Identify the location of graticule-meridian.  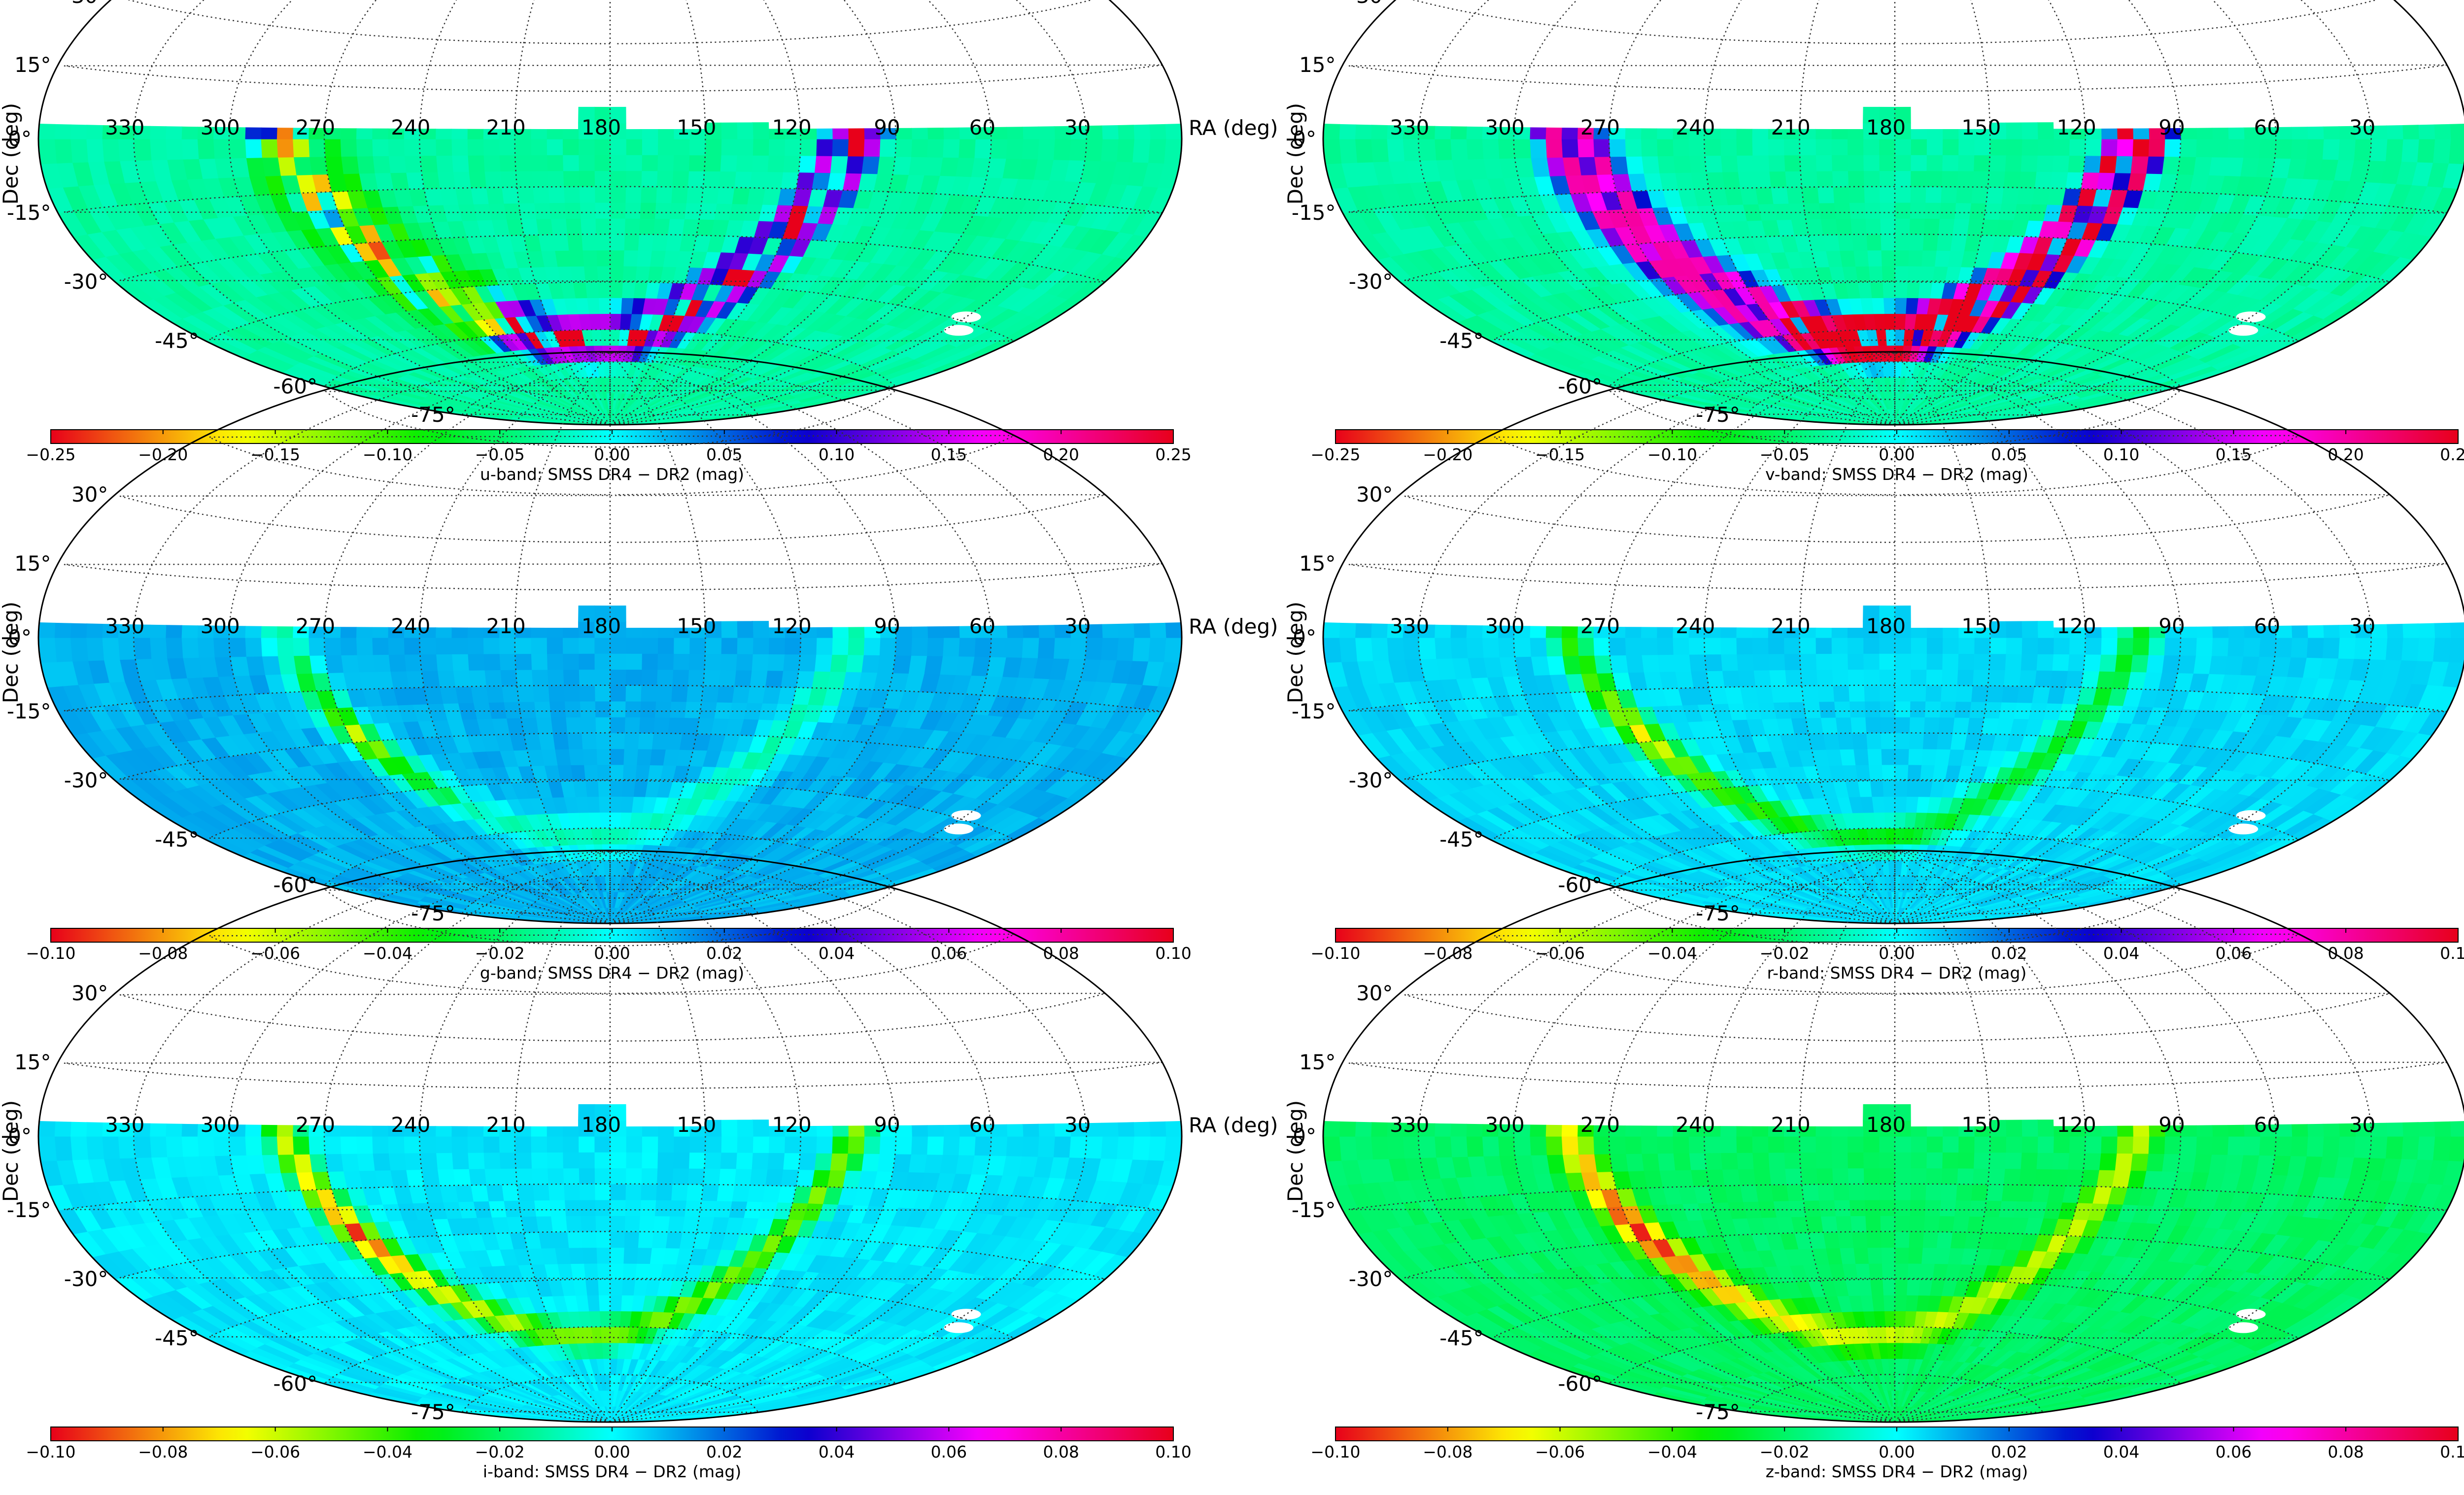
(562, 212).